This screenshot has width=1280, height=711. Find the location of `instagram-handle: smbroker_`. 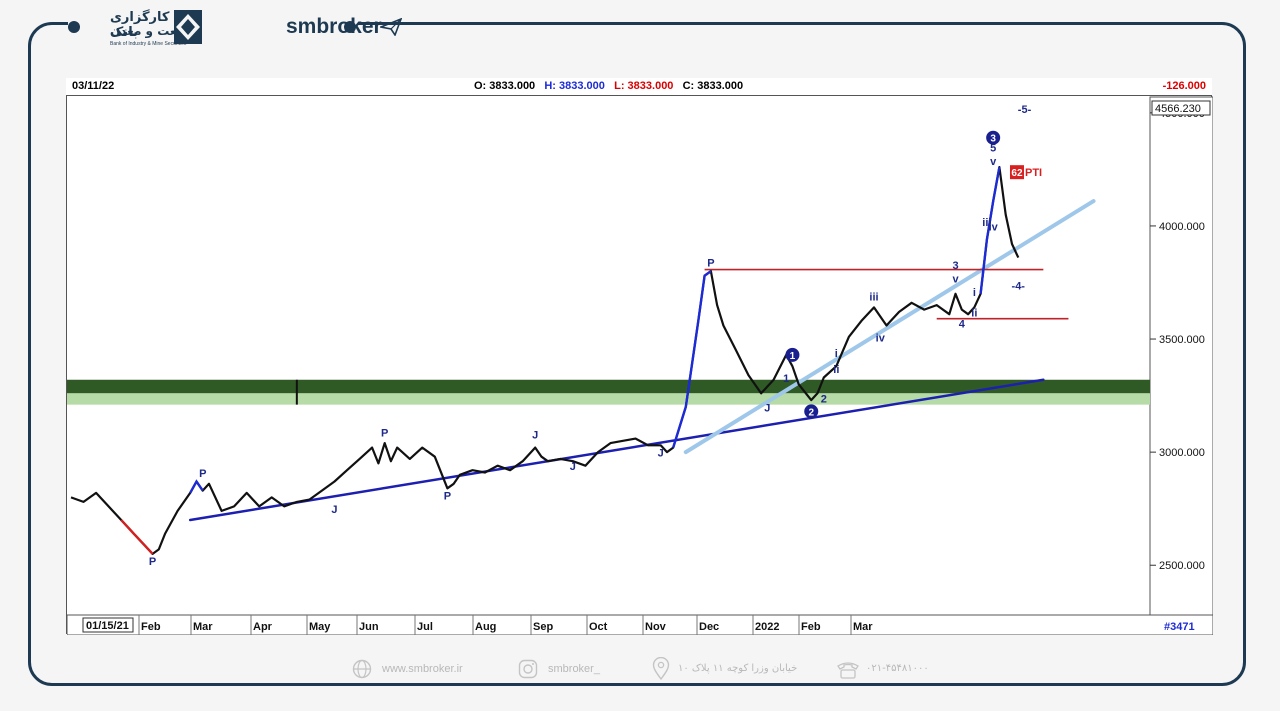

instagram-handle: smbroker_ is located at coordinates (574, 669).